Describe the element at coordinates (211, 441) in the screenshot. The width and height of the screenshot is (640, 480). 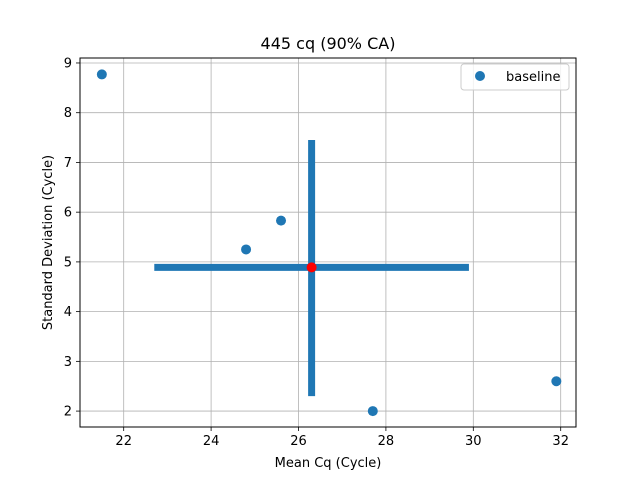
I see `x-tick-label: 24` at that location.